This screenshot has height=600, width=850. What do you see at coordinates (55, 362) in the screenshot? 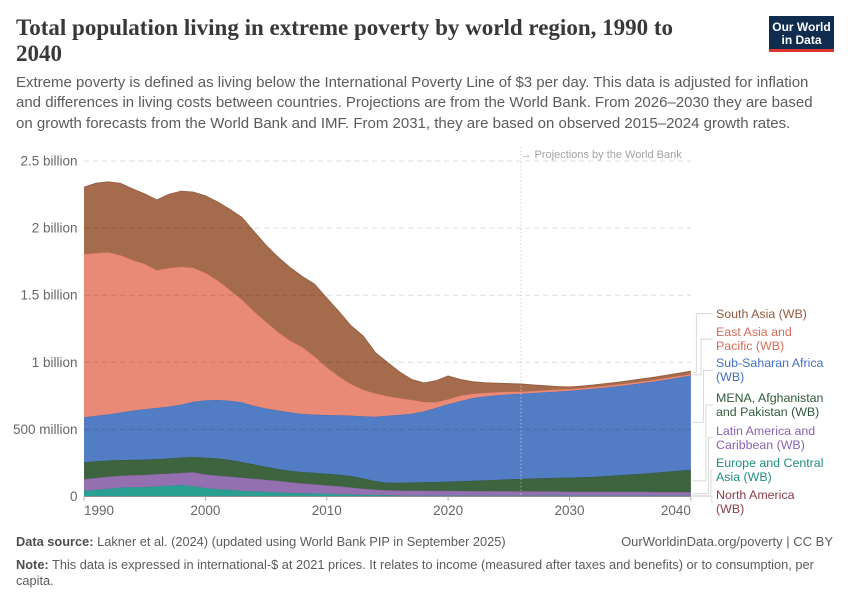
I see `svg-text: 1 billion` at bounding box center [55, 362].